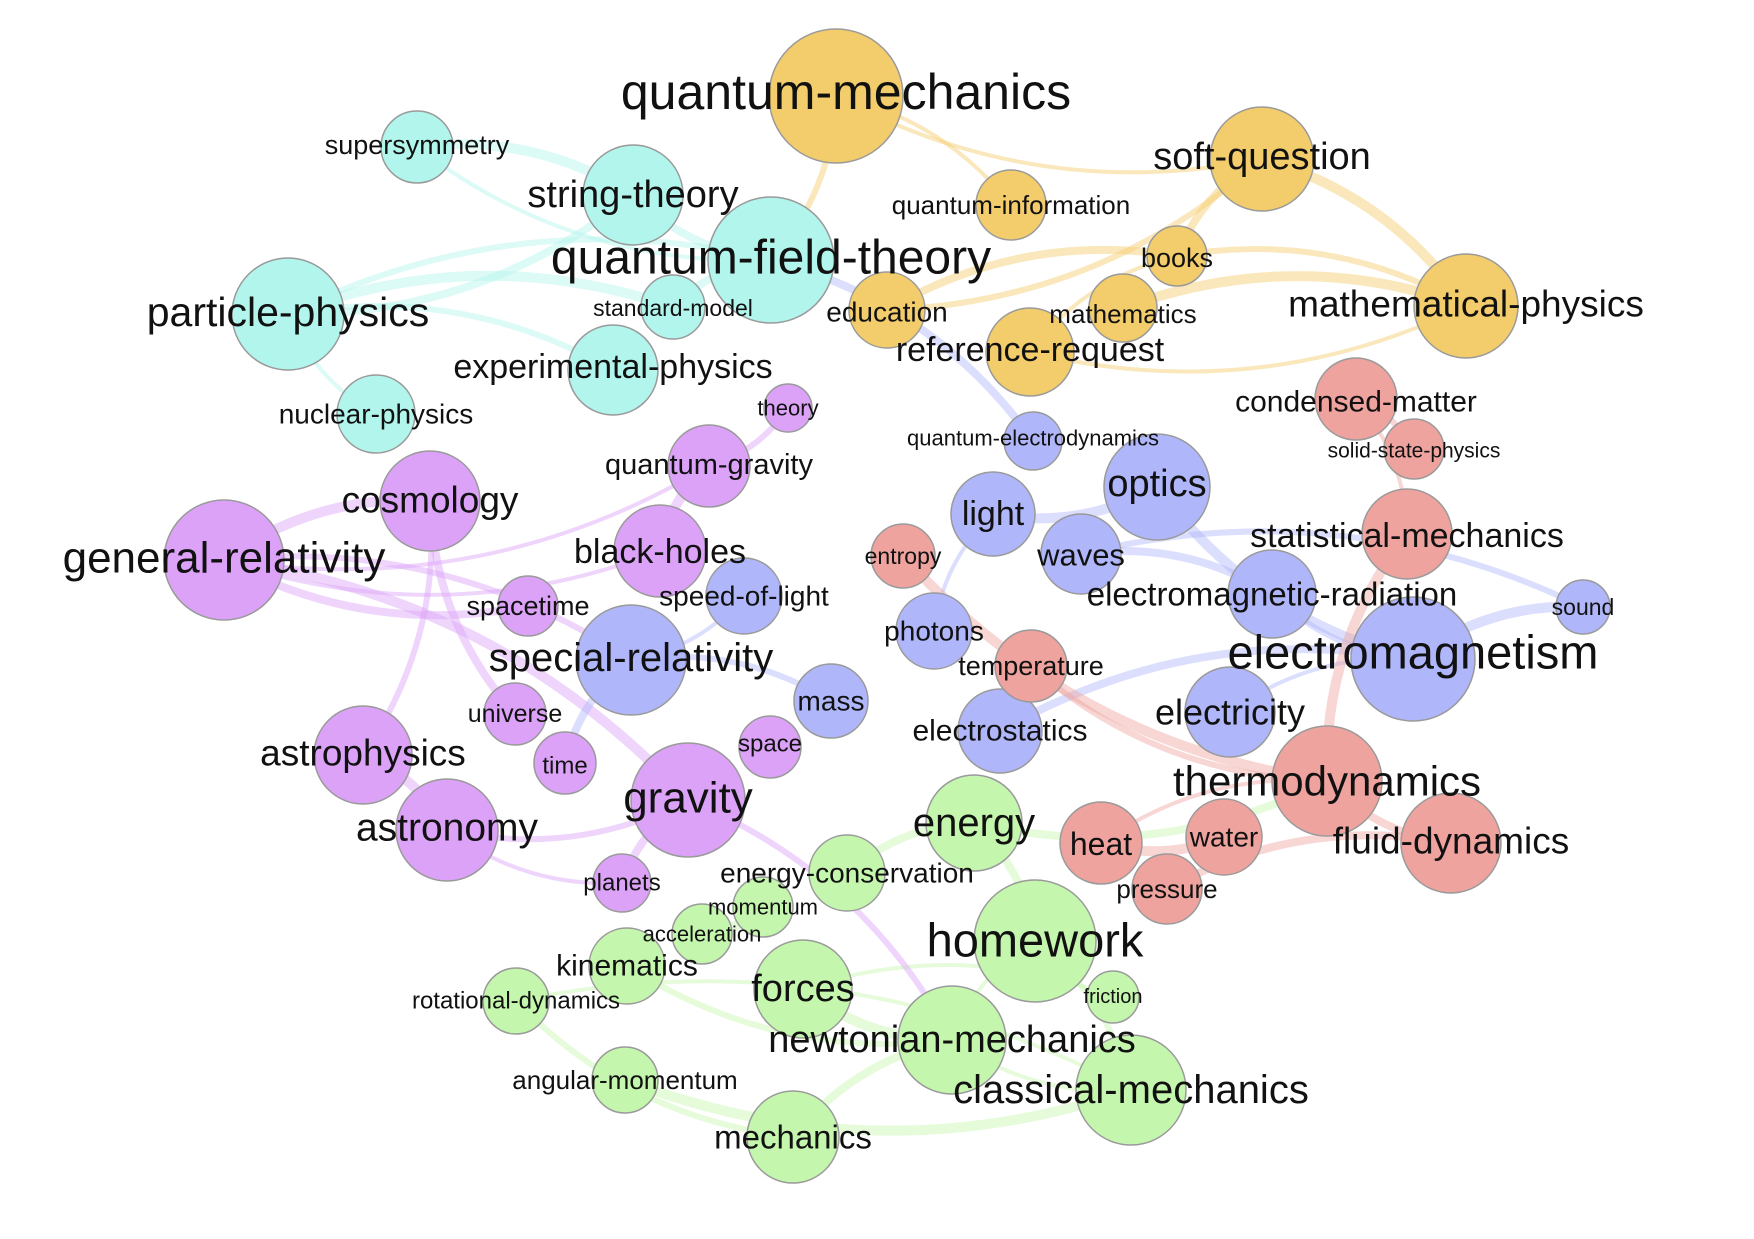  Describe the element at coordinates (1583, 607) in the screenshot. I see `node-sound` at that location.